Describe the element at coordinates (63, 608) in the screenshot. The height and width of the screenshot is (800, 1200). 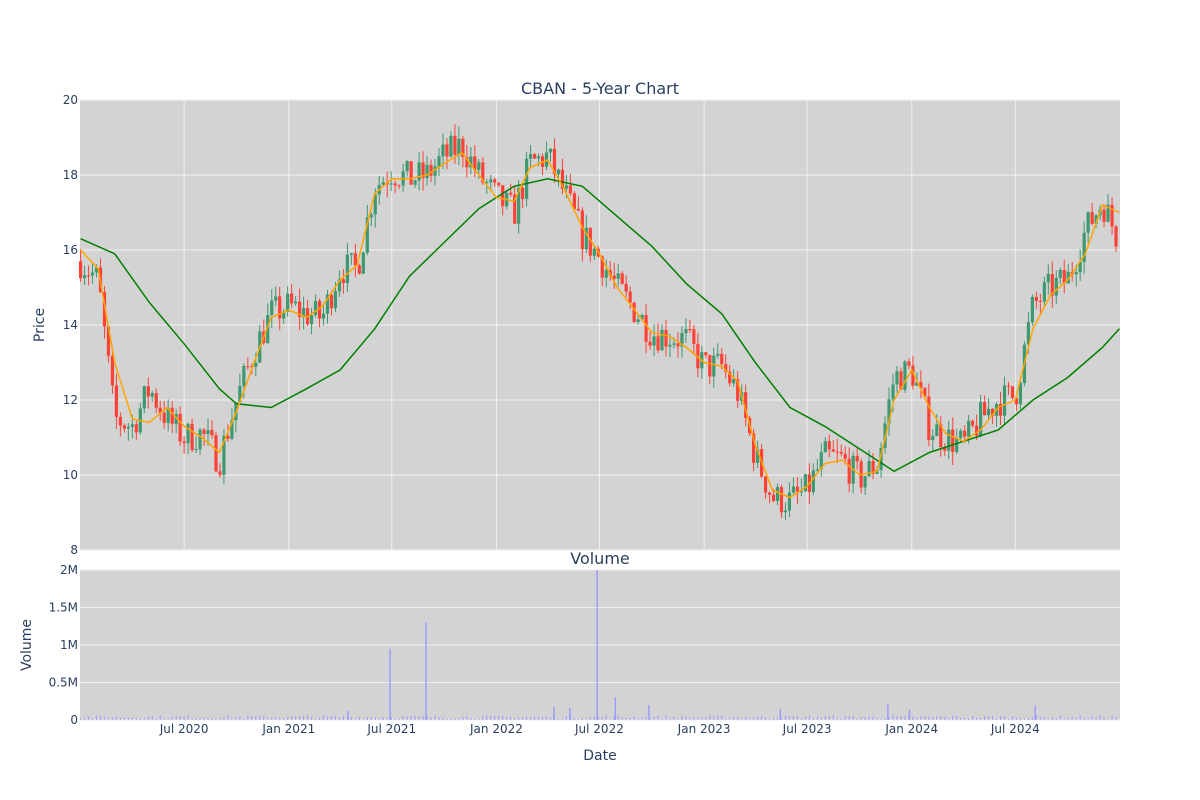
I see `volume-y-tick-label: 1.5M` at that location.